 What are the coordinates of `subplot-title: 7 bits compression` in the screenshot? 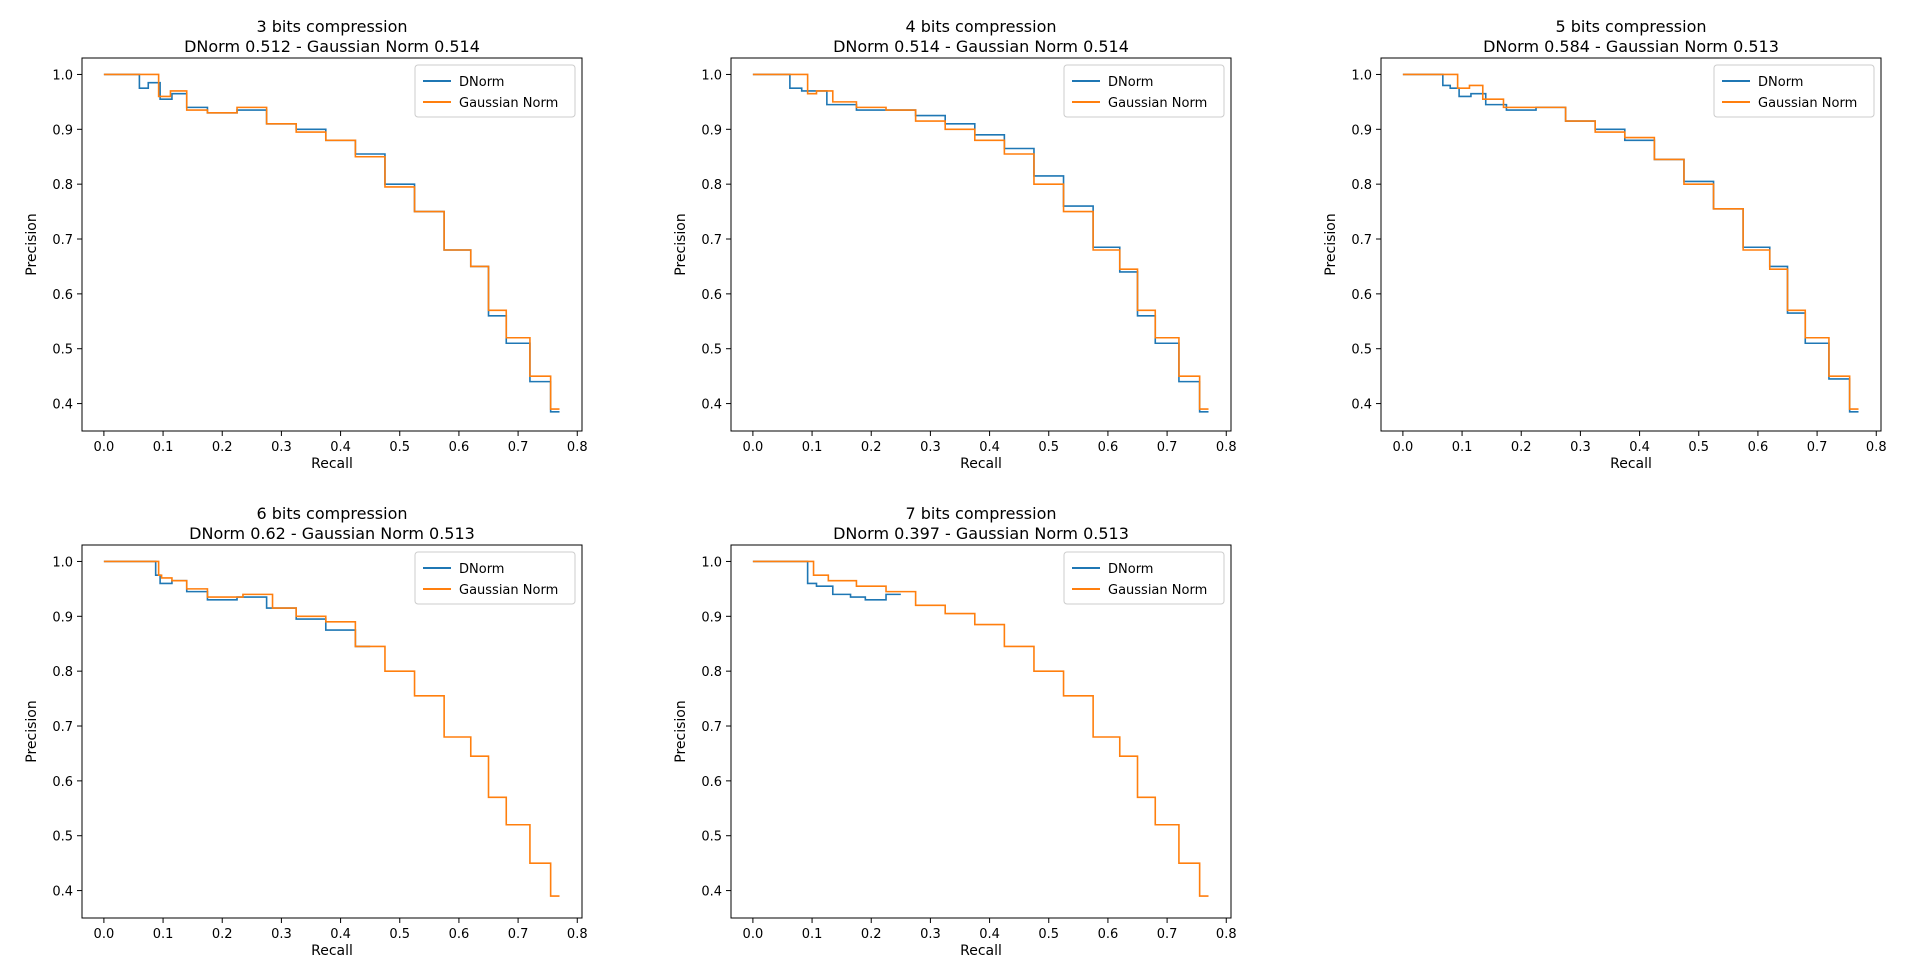 It's located at (980, 513).